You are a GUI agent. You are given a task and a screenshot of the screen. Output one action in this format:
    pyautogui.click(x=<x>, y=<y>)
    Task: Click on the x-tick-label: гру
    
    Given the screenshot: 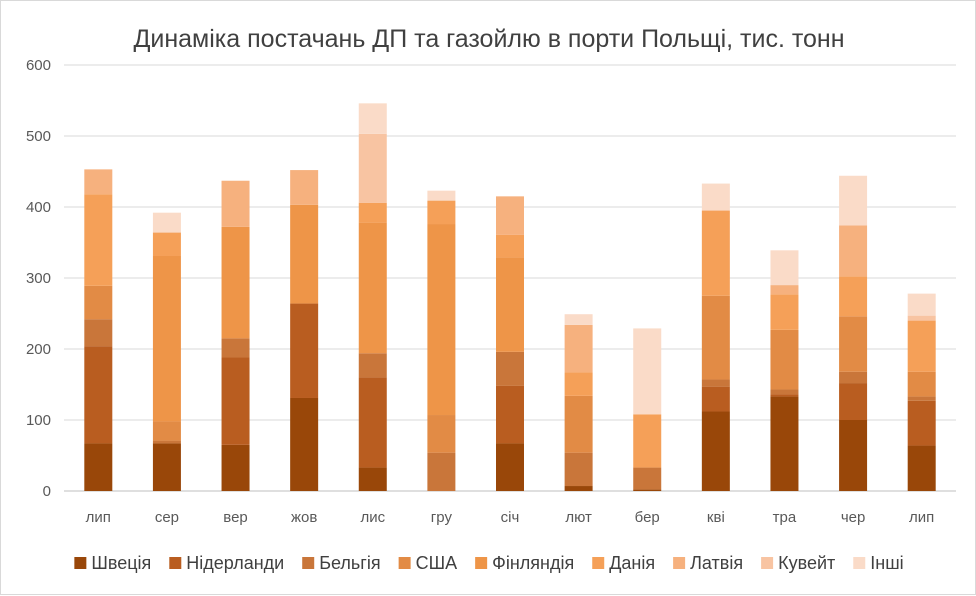 What is the action you would take?
    pyautogui.click(x=442, y=517)
    